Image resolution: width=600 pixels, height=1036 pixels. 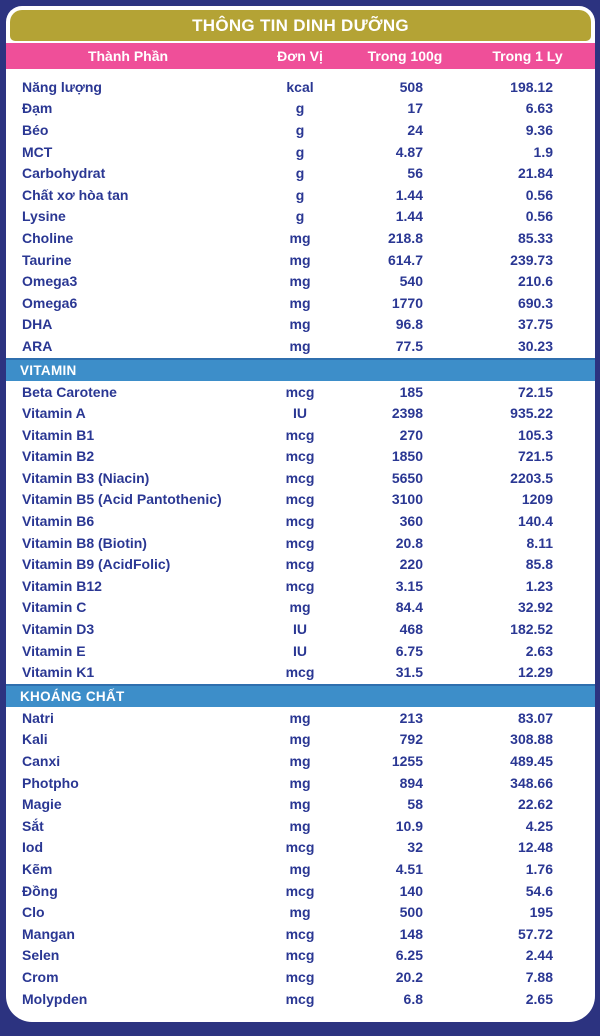 I want to click on ingredient-name: Vitamin D3, so click(x=58, y=629).